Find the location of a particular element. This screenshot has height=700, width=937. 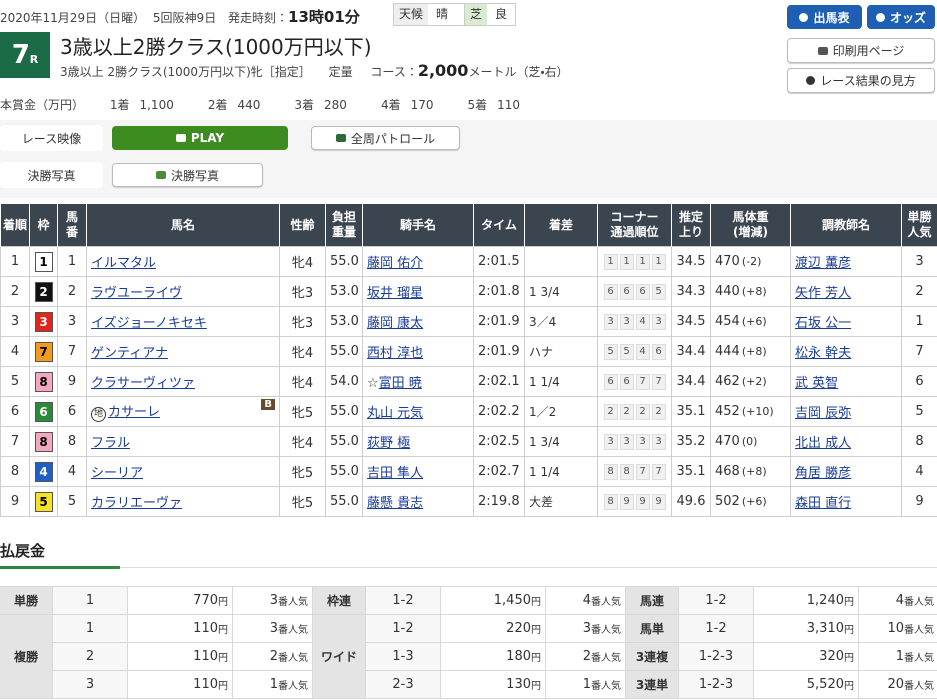

body-weight-cell: 452 (+10) is located at coordinates (750, 411).